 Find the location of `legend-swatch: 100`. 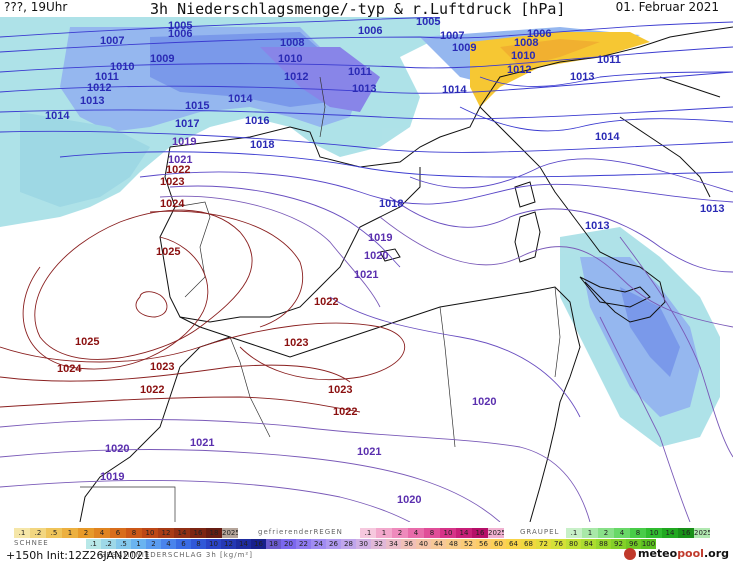

legend-swatch: 100 is located at coordinates (648, 544).